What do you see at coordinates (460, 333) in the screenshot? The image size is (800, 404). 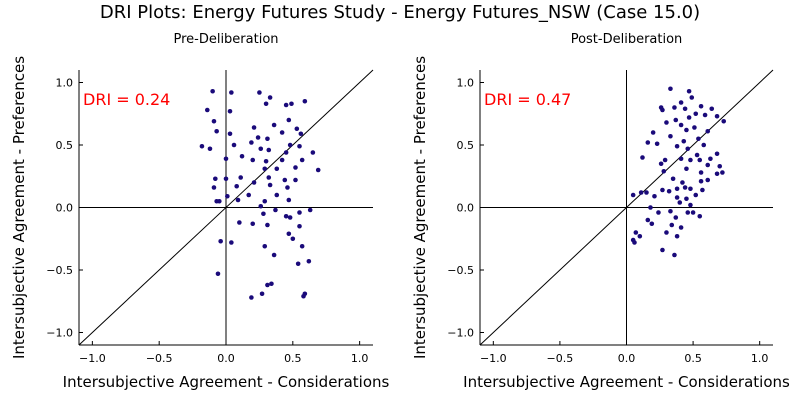 I see `y-tick-label: −1.0` at bounding box center [460, 333].